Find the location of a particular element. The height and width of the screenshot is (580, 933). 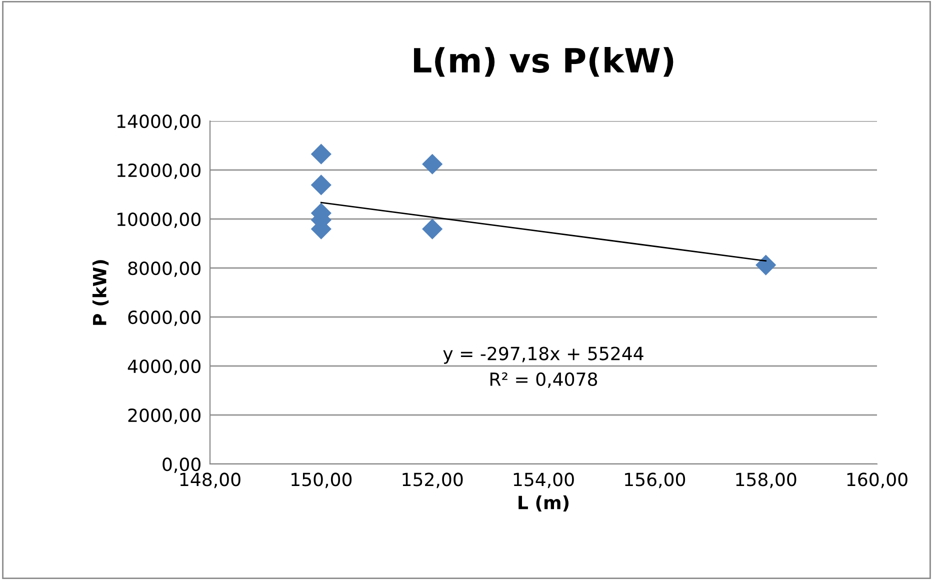

y-tick-label: 6000,00 is located at coordinates (164, 318).